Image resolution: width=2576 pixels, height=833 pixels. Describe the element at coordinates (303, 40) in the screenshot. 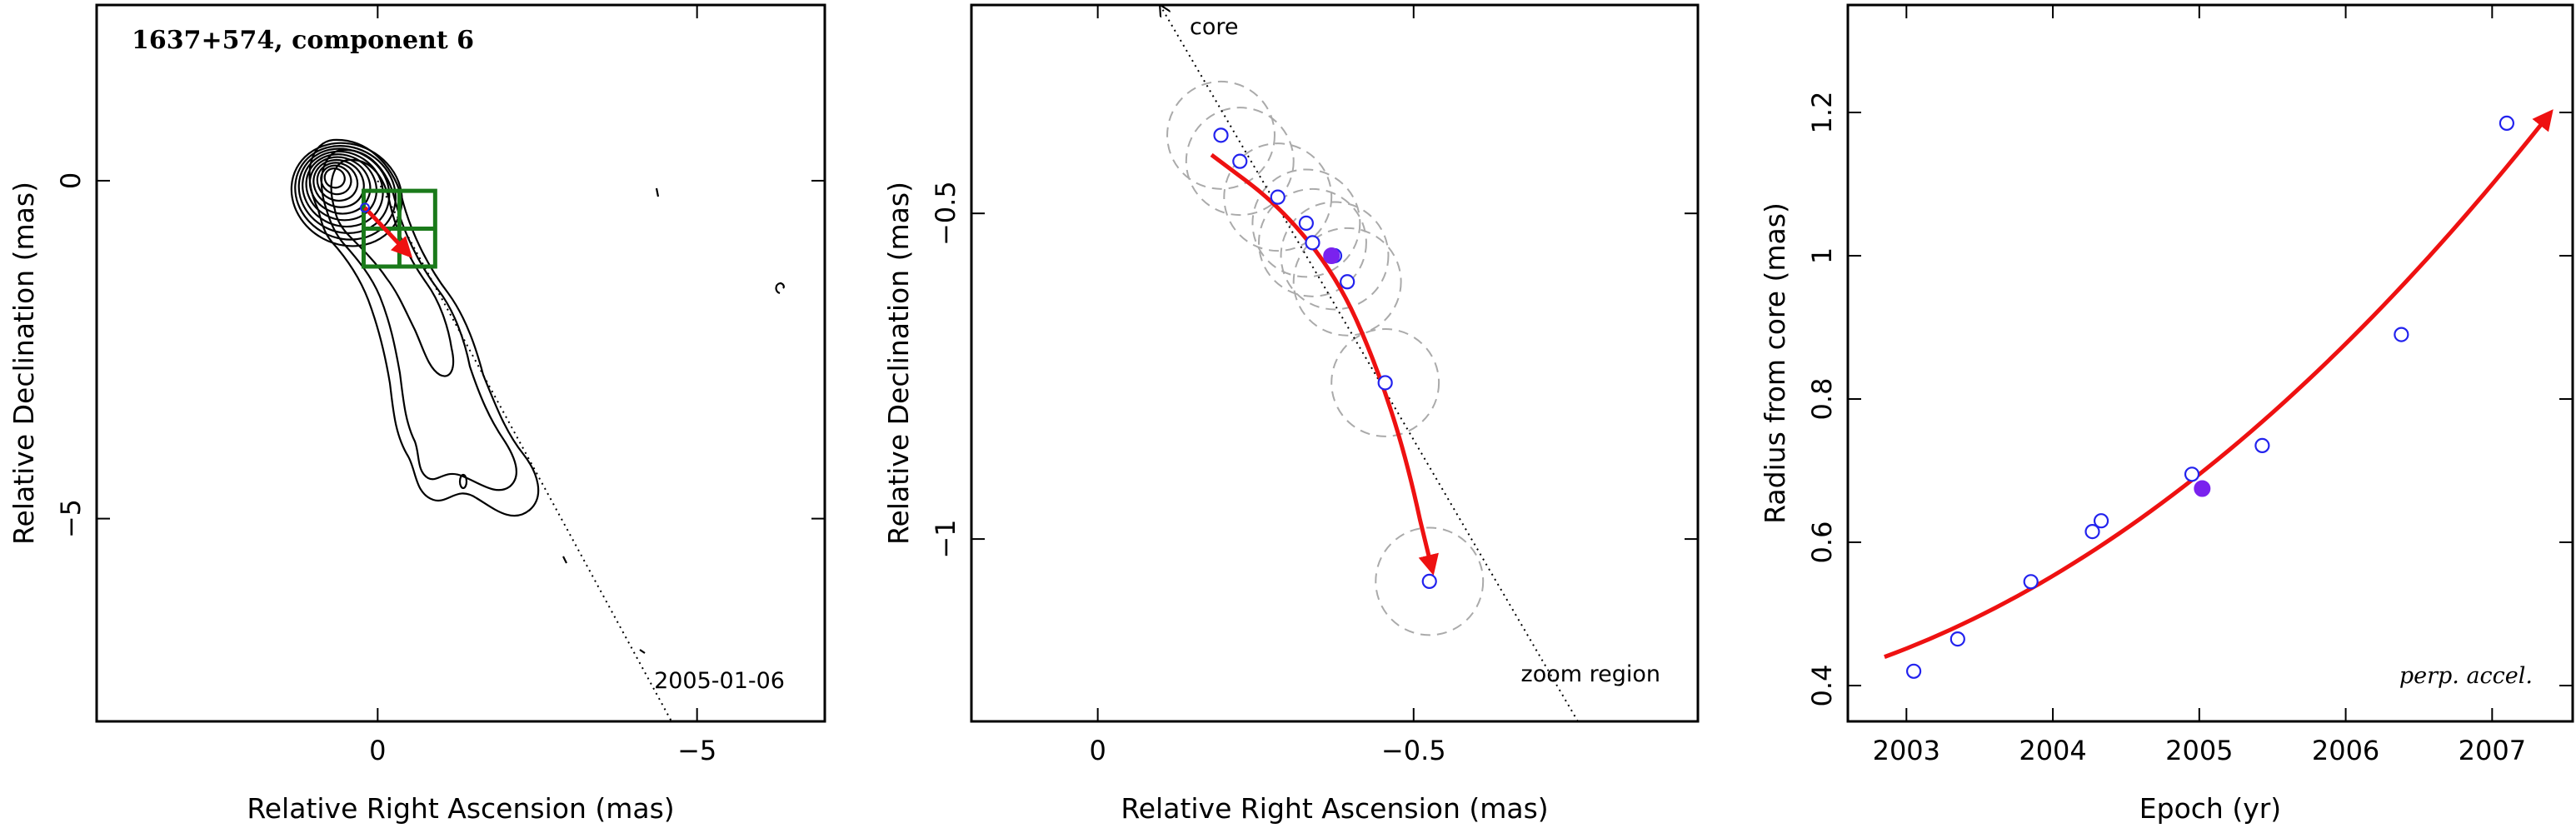

I see `panel-title: 1637+574, component 6` at that location.